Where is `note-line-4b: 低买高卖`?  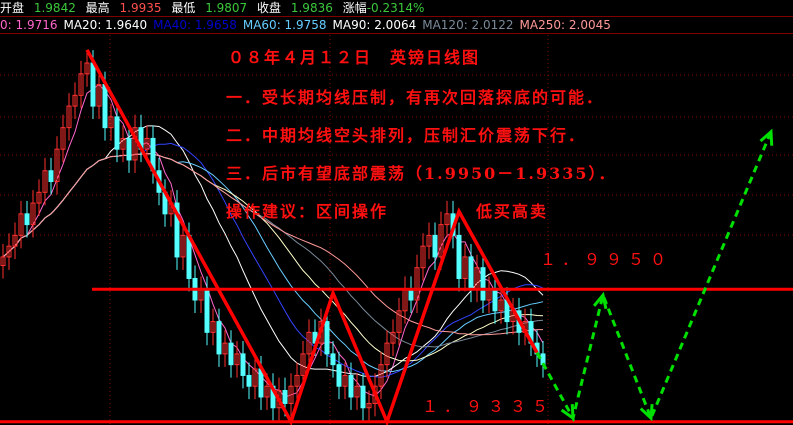
note-line-4b: 低买高卖 is located at coordinates (512, 211).